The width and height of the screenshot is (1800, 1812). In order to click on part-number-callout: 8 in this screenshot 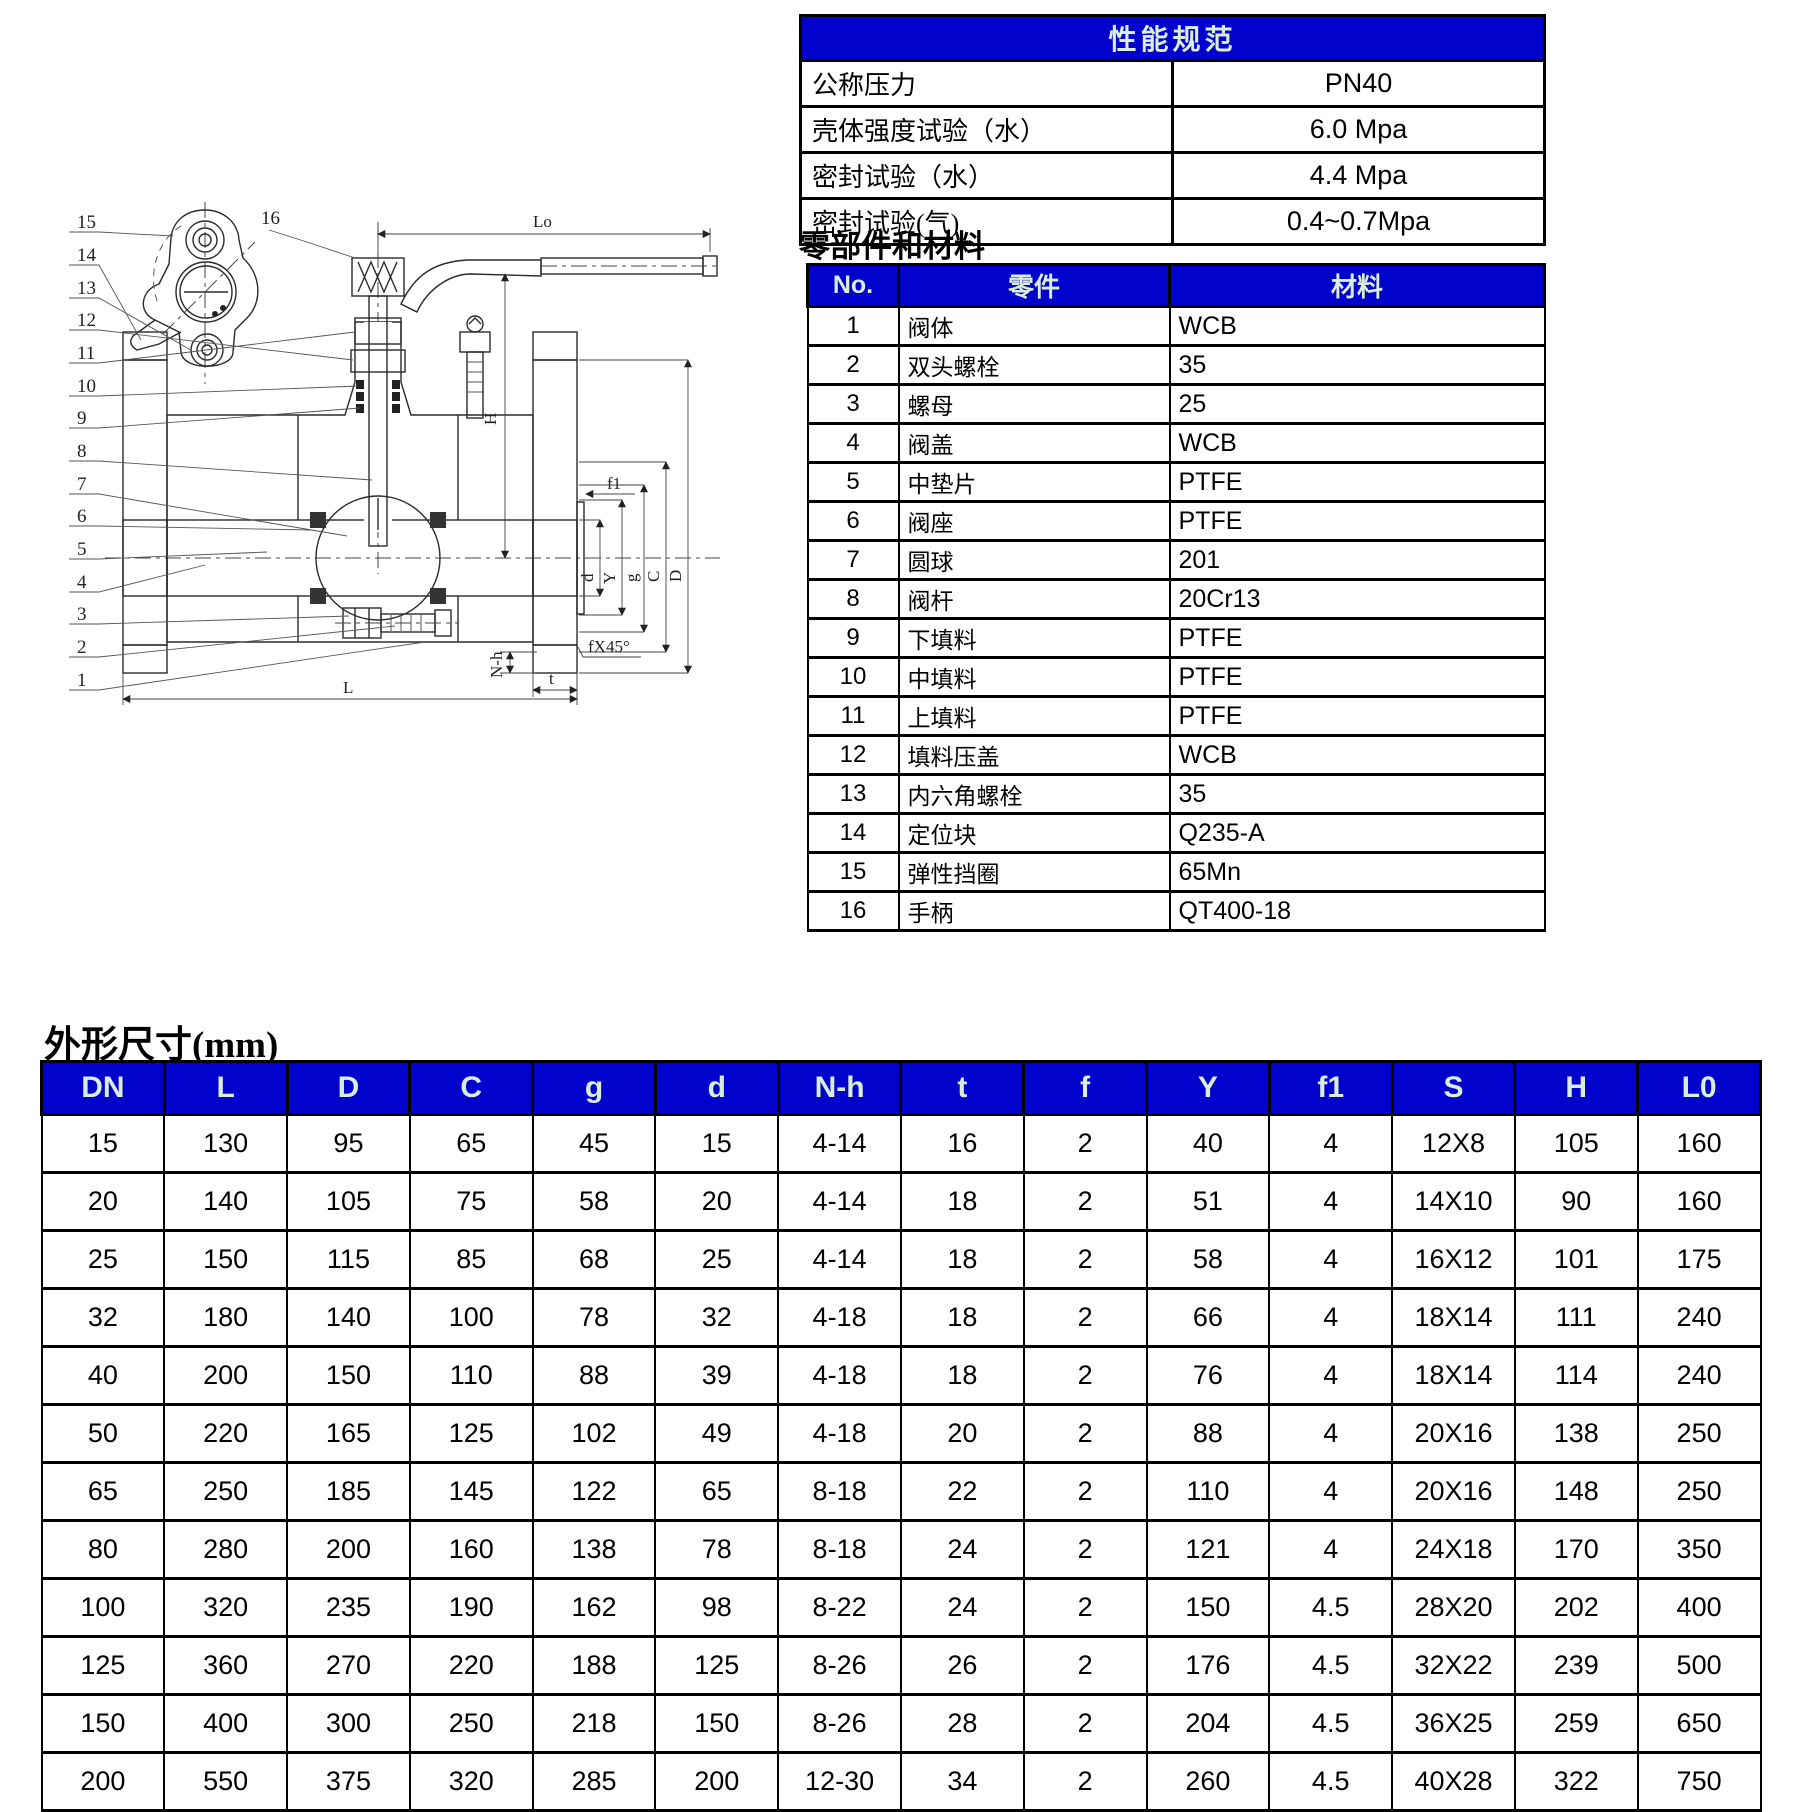, I will do `click(82, 451)`.